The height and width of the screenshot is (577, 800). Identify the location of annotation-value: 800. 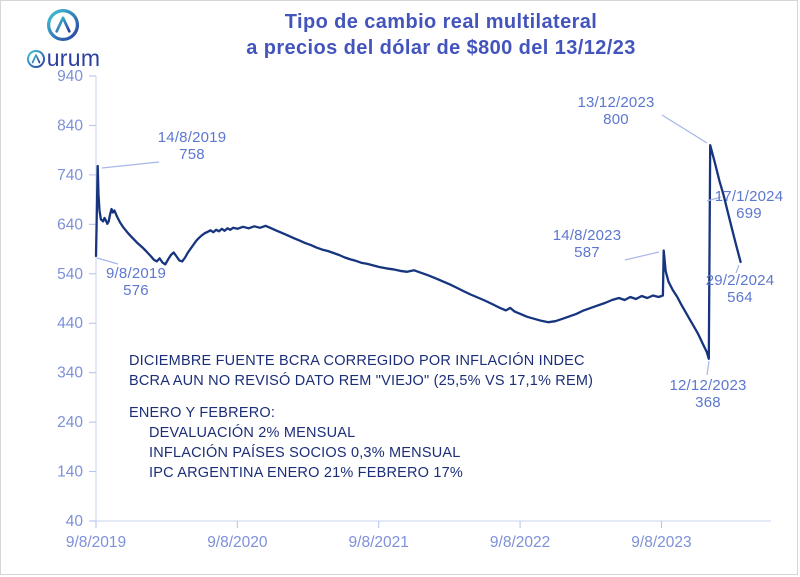
(616, 119).